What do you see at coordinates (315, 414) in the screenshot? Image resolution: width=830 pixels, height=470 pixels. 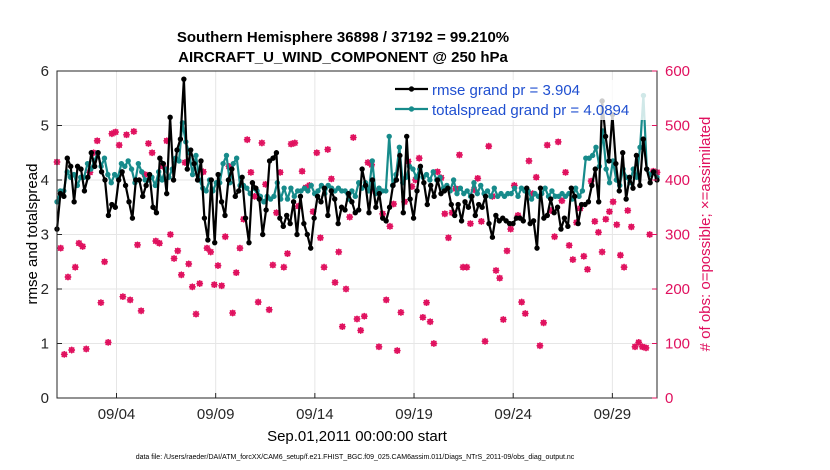 I see `x-tick-label: 09/14` at bounding box center [315, 414].